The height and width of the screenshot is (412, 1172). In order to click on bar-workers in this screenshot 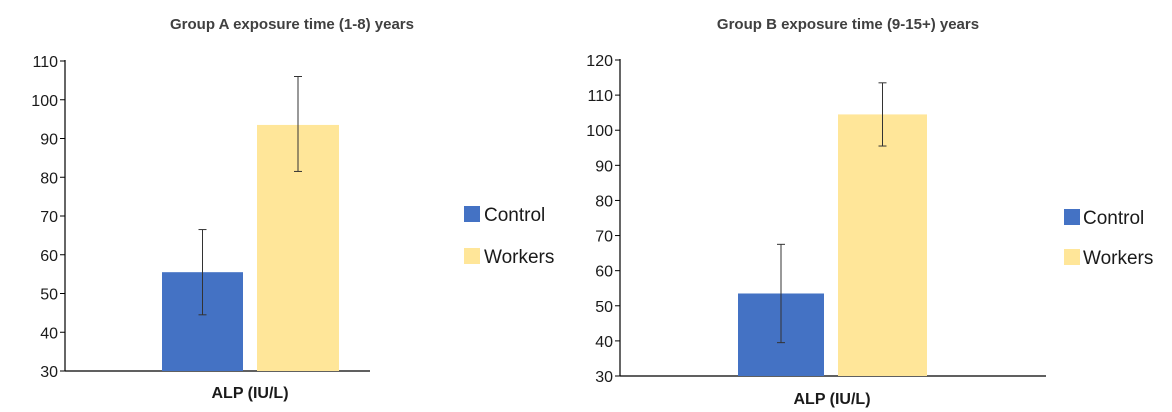, I will do `click(882, 245)`.